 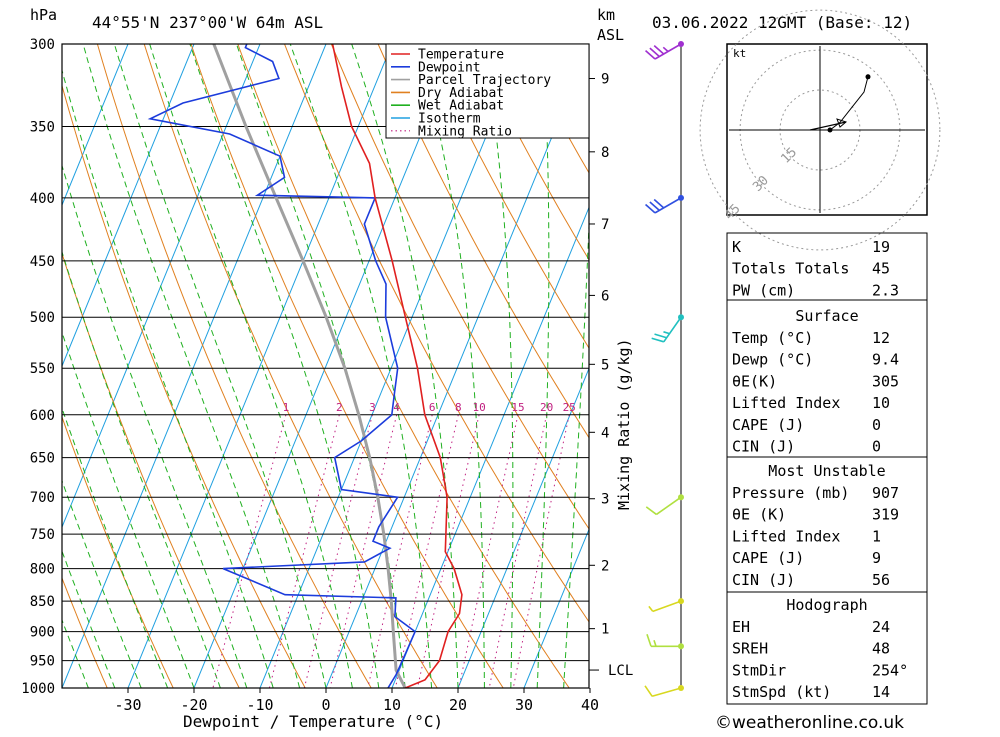 What do you see at coordinates (42, 318) in the screenshot?
I see `pressure-tick-label: 500` at bounding box center [42, 318].